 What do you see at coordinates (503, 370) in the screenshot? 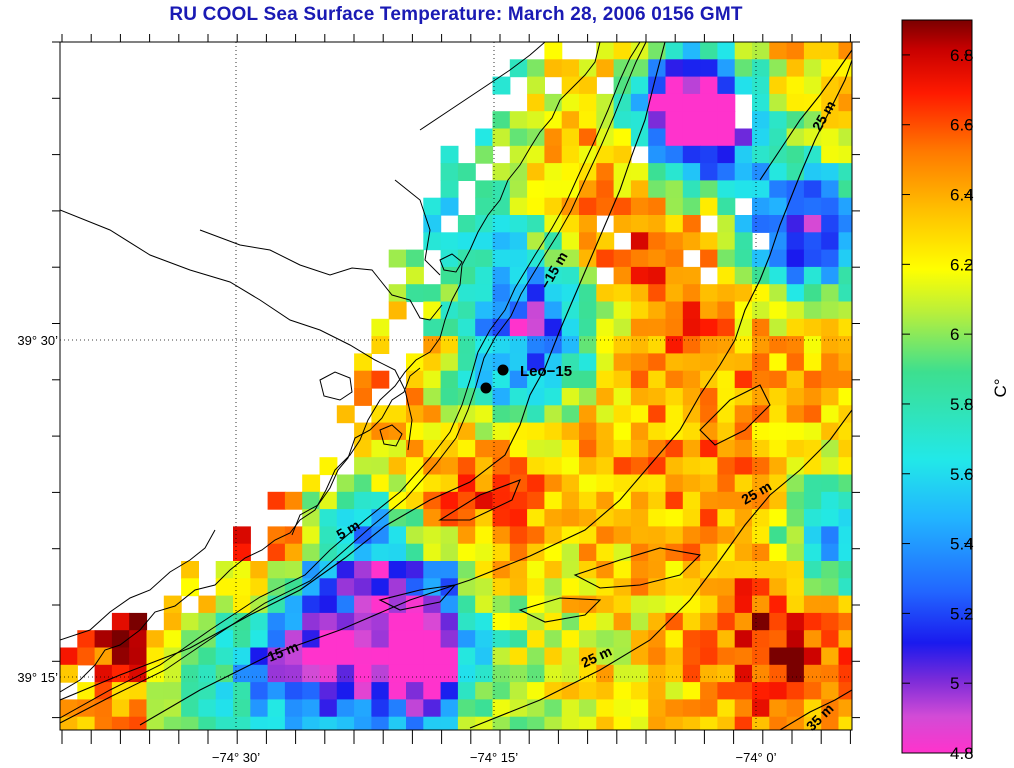
I see `station-marker-leo15` at bounding box center [503, 370].